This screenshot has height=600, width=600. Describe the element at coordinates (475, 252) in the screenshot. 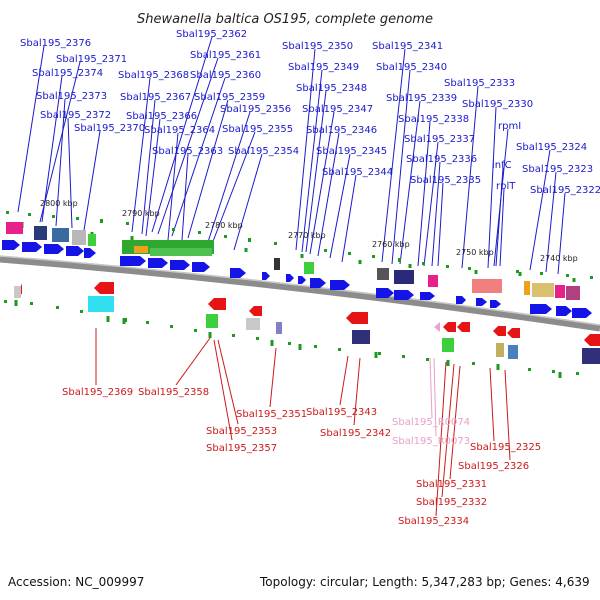

I see `tick-label: 2750 kbp` at that location.